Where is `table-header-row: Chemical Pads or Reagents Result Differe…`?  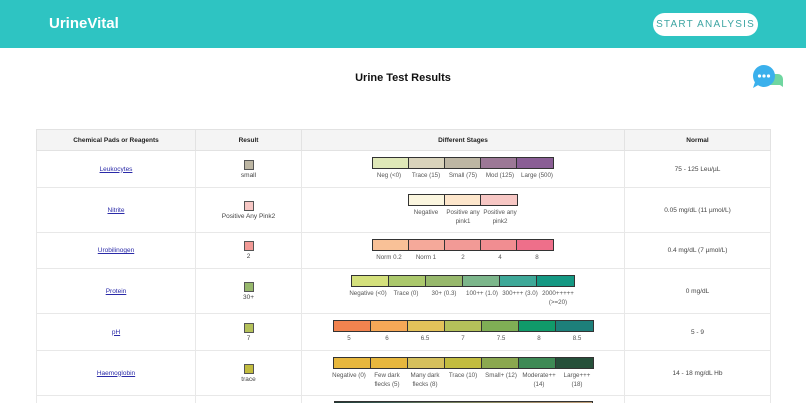 table-header-row: Chemical Pads or Reagents Result Differe… is located at coordinates (403, 140).